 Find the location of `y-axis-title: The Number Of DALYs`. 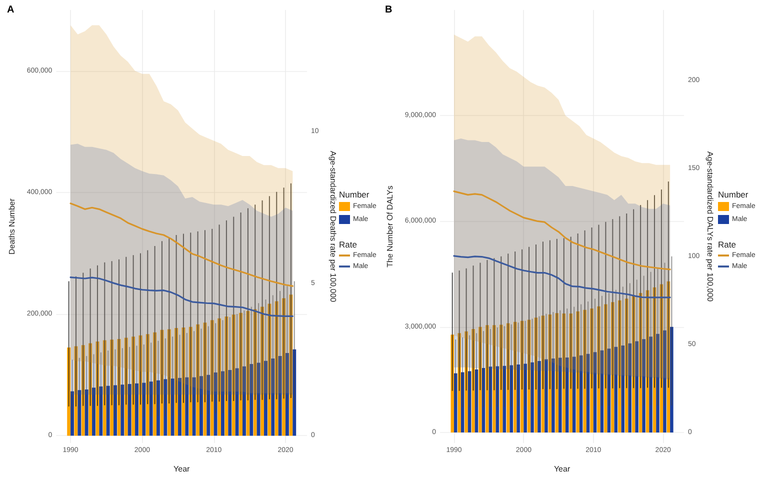

y-axis-title: The Number Of DALYs is located at coordinates (390, 227).